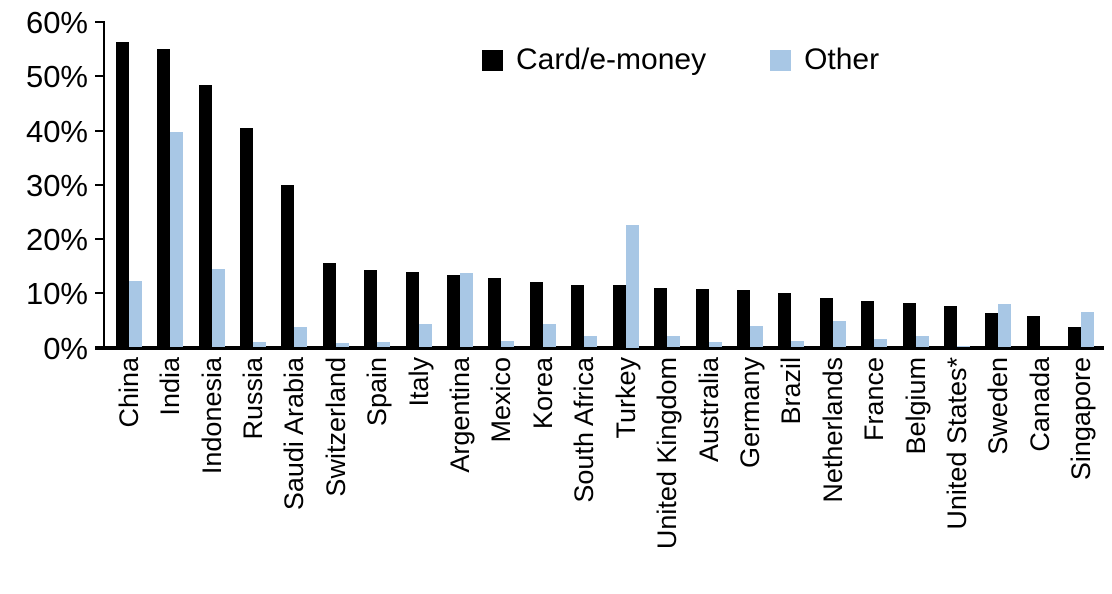  I want to click on bar-card-united-states-, so click(951, 326).